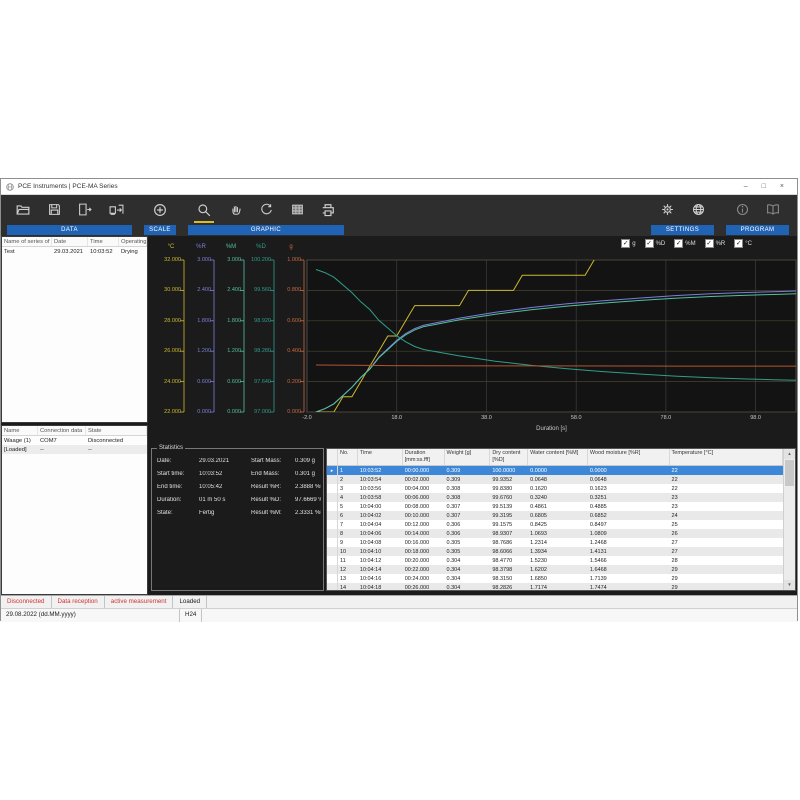 This screenshot has height=800, width=800. What do you see at coordinates (598, 551) in the screenshot?
I see `table-cell: 1.4131` at bounding box center [598, 551].